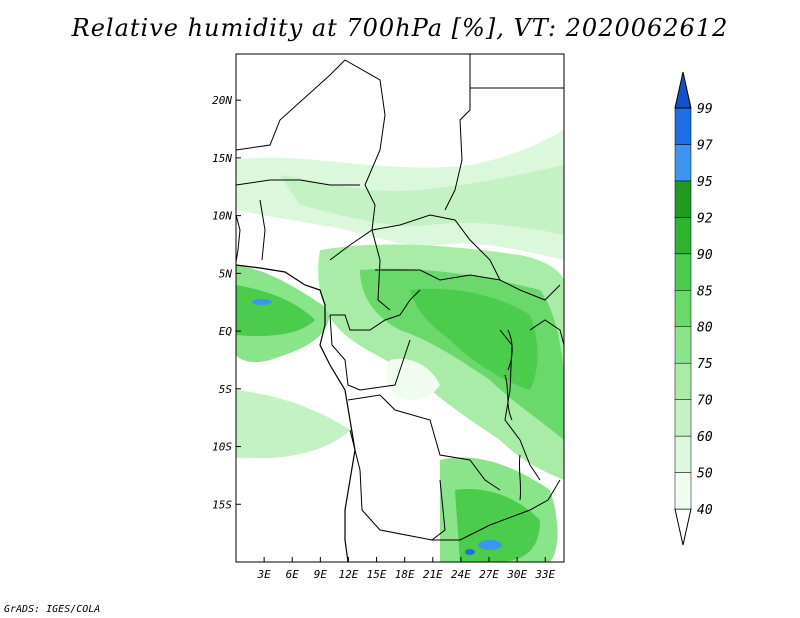 The image size is (800, 618). What do you see at coordinates (296, 413) in the screenshot?
I see `coastline` at bounding box center [296, 413].